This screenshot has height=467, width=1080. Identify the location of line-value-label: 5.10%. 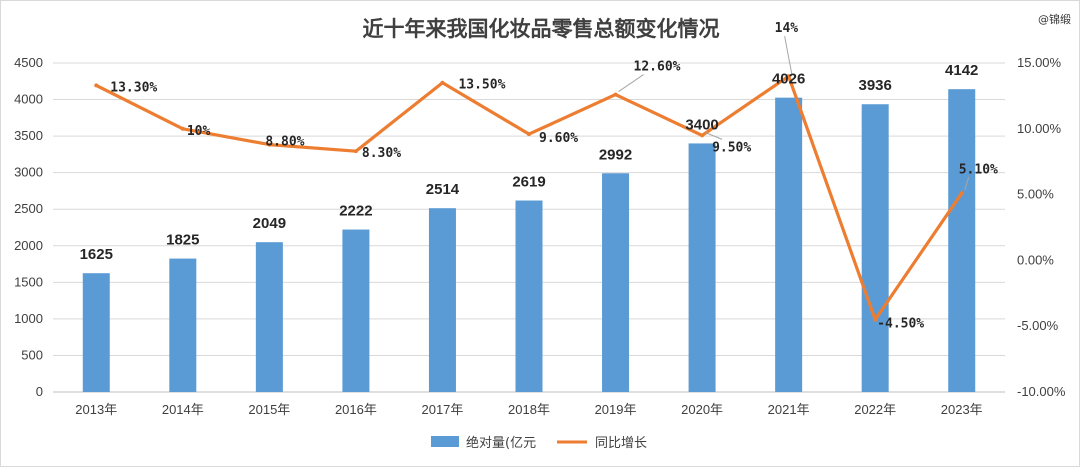
(978, 169).